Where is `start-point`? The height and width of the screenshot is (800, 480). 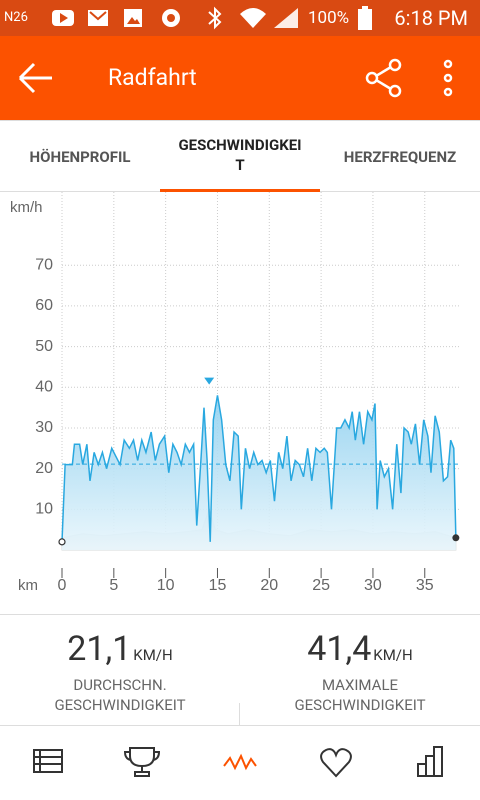 start-point is located at coordinates (62, 542).